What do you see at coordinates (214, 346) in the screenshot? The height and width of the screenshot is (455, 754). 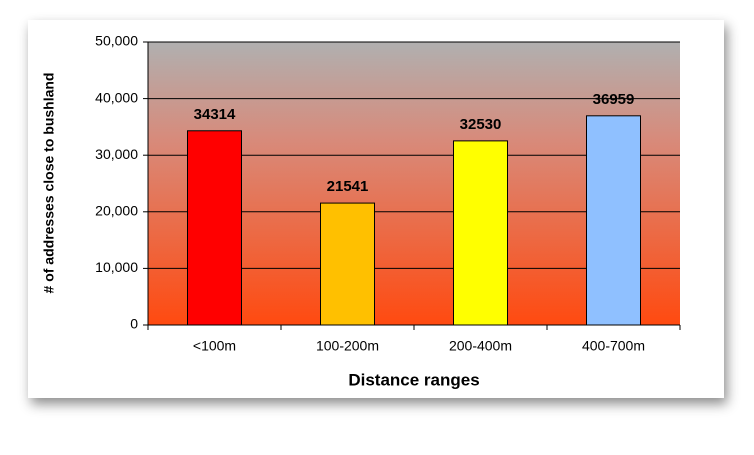 I see `x-tick-label: <100m` at bounding box center [214, 346].